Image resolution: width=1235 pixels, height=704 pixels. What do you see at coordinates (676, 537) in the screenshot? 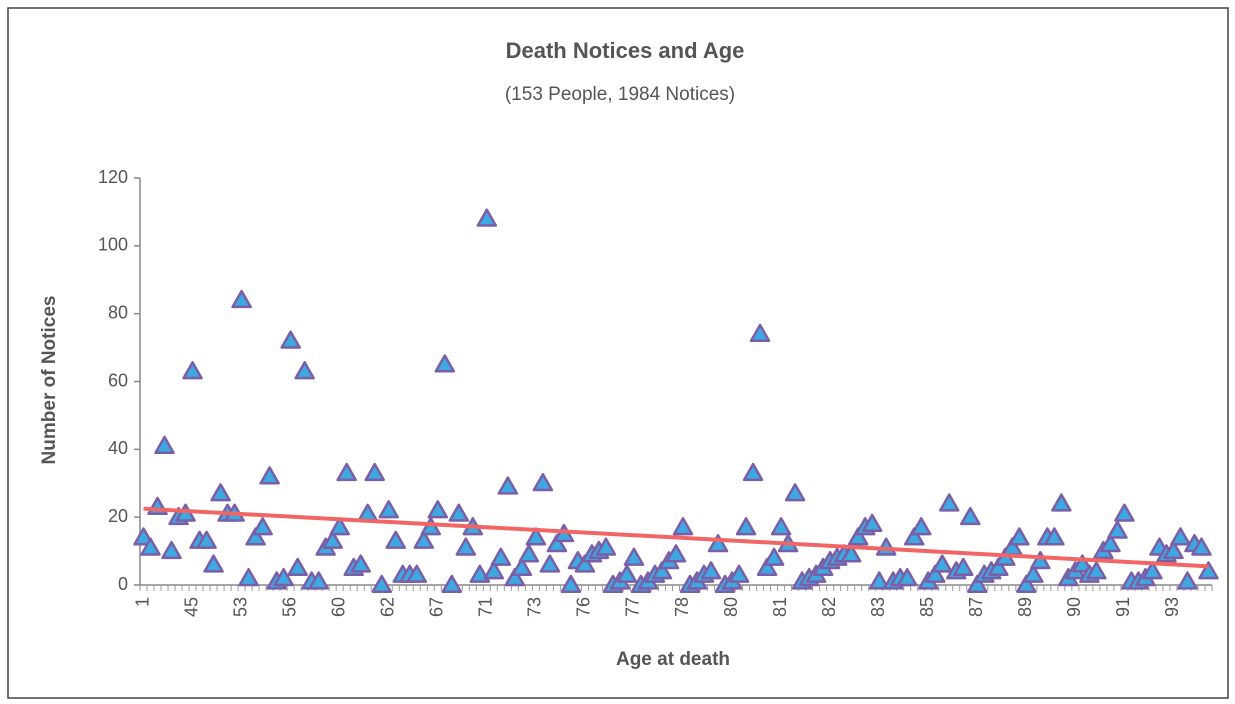
I see `trendline` at bounding box center [676, 537].